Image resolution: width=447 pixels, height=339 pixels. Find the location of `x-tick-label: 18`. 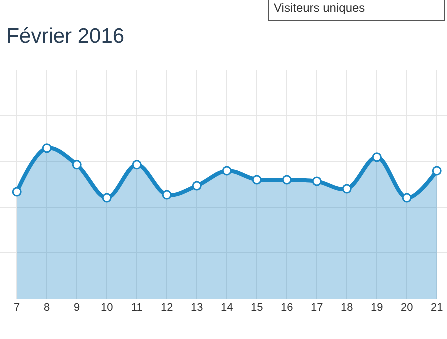

x-tick-label: 18 is located at coordinates (347, 308).